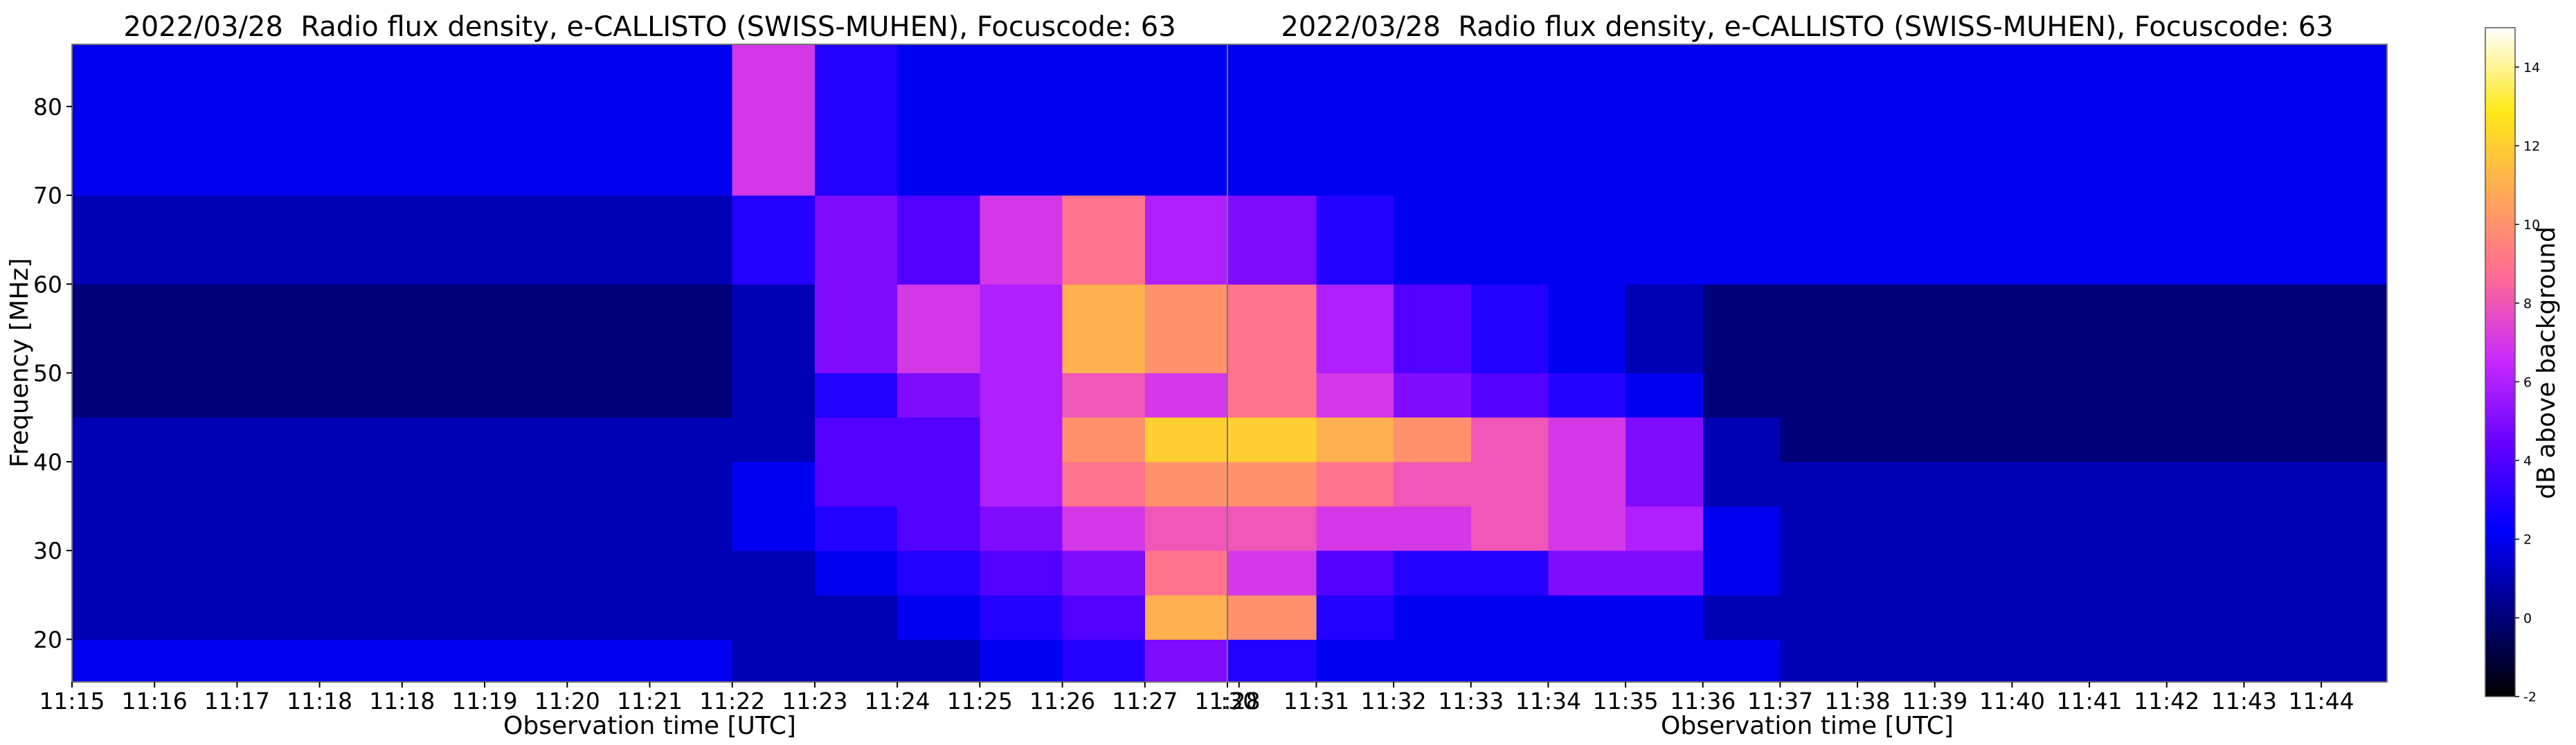 The height and width of the screenshot is (745, 2576). What do you see at coordinates (2531, 146) in the screenshot?
I see `colorbar-tick-label: 12` at bounding box center [2531, 146].